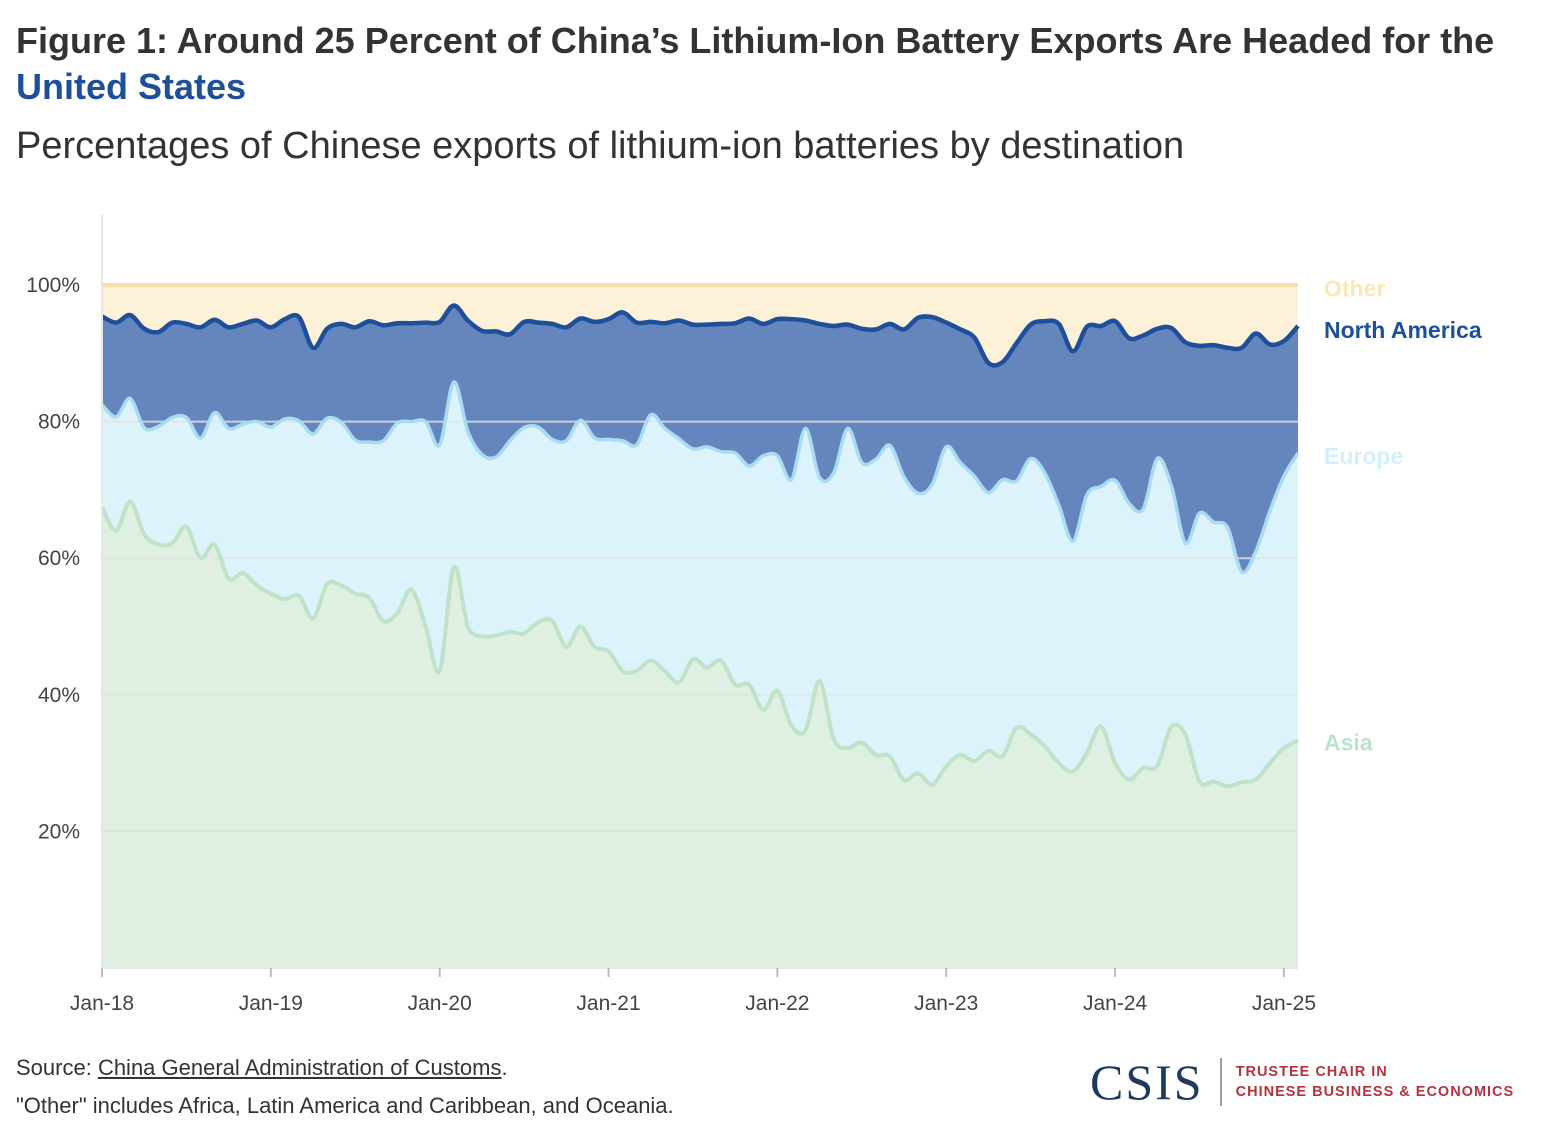  Describe the element at coordinates (1284, 1003) in the screenshot. I see `x-tick-label: Jan-25` at that location.